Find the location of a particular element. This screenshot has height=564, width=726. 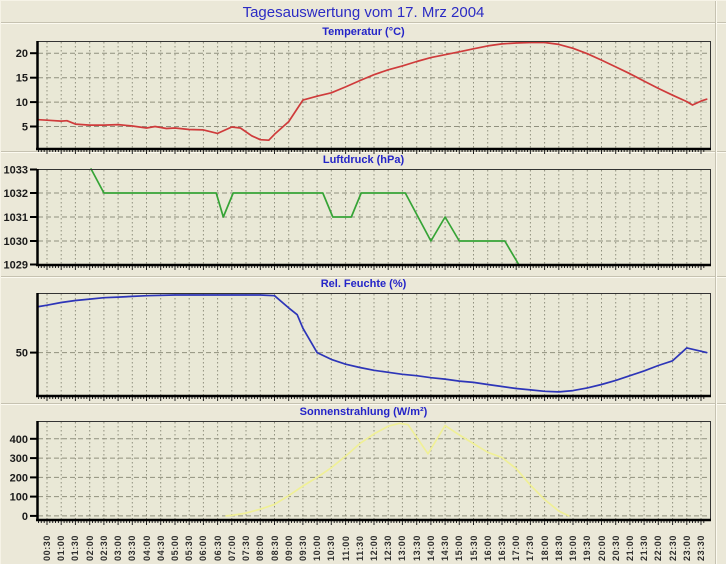

page-title: Tagesauswertung vom 17. Mrz 2004 is located at coordinates (363, 12).